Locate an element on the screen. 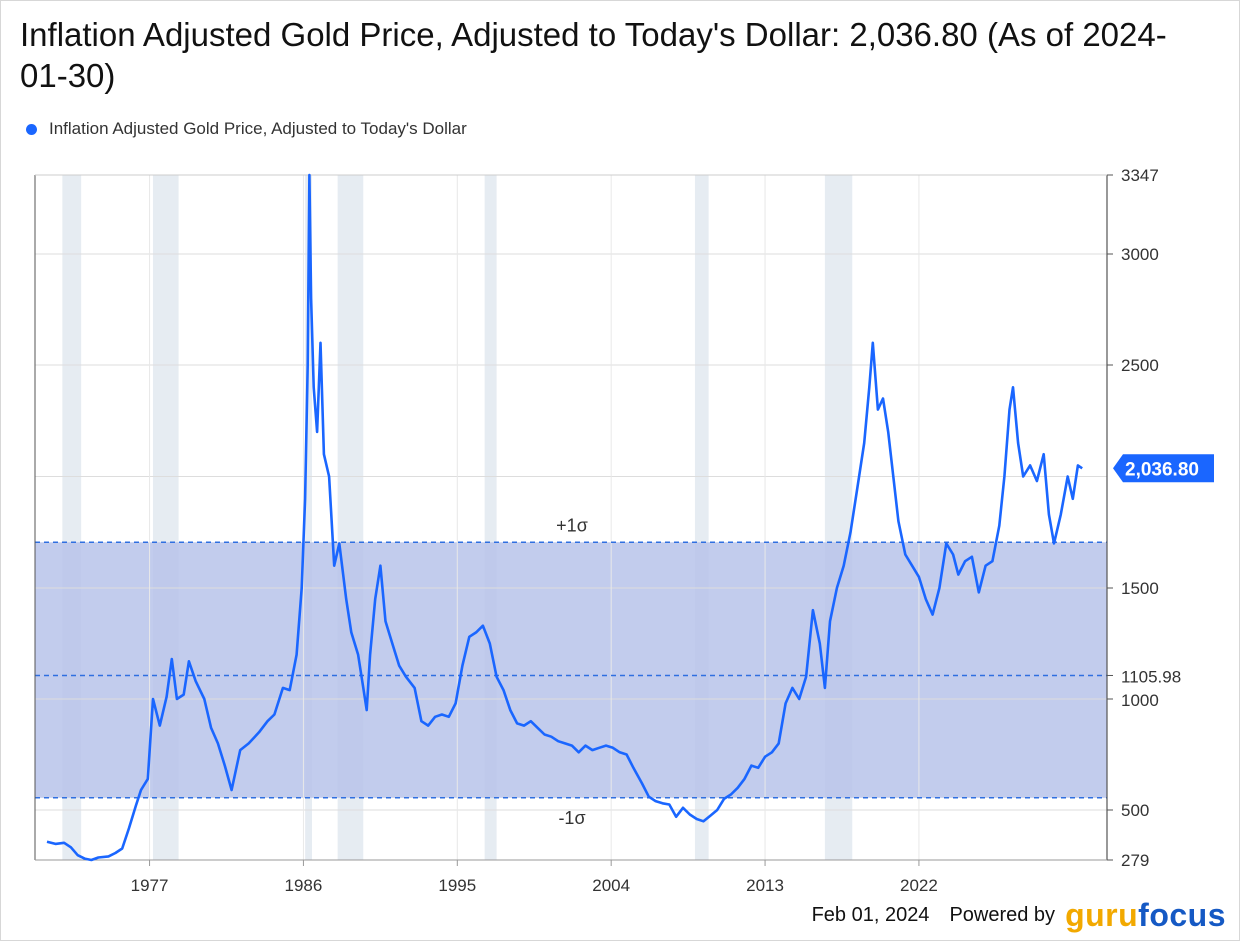 The width and height of the screenshot is (1242, 943). minus-sigma-label: -1σ is located at coordinates (571, 818).